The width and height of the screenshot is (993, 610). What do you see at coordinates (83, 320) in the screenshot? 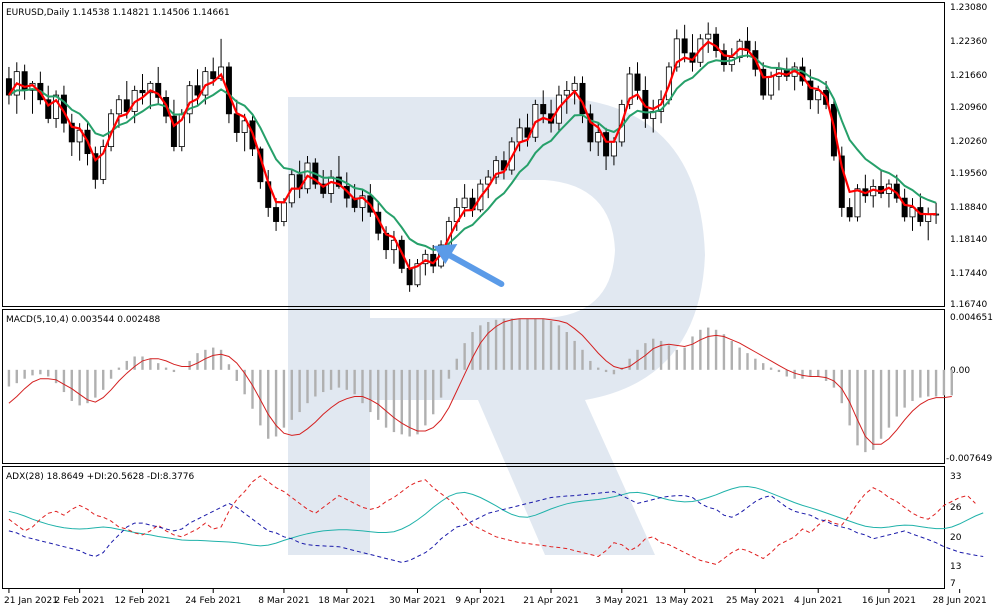
I see `macd-pane-header: MACD(5,10,4) 0.003544 0.002488` at bounding box center [83, 320].